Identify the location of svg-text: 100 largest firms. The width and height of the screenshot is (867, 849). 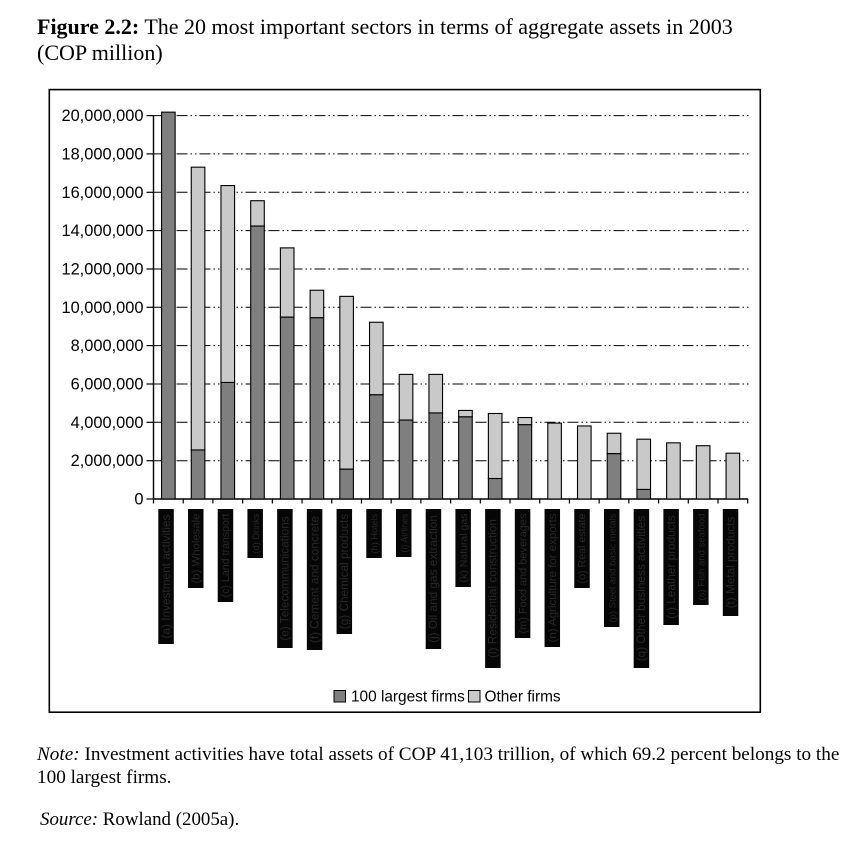
(408, 697).